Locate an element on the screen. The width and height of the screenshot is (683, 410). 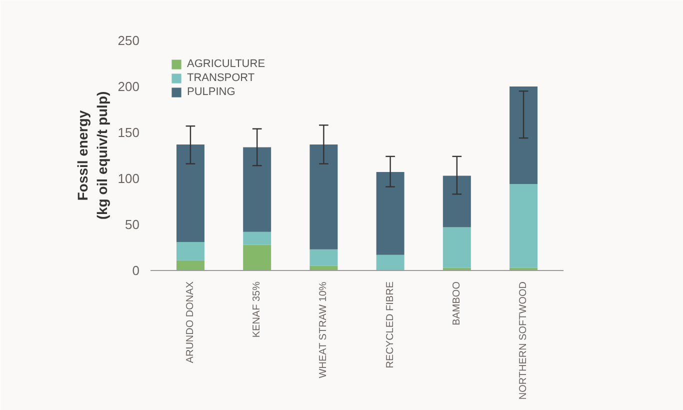
legend-label: TRANSPORT is located at coordinates (221, 78).